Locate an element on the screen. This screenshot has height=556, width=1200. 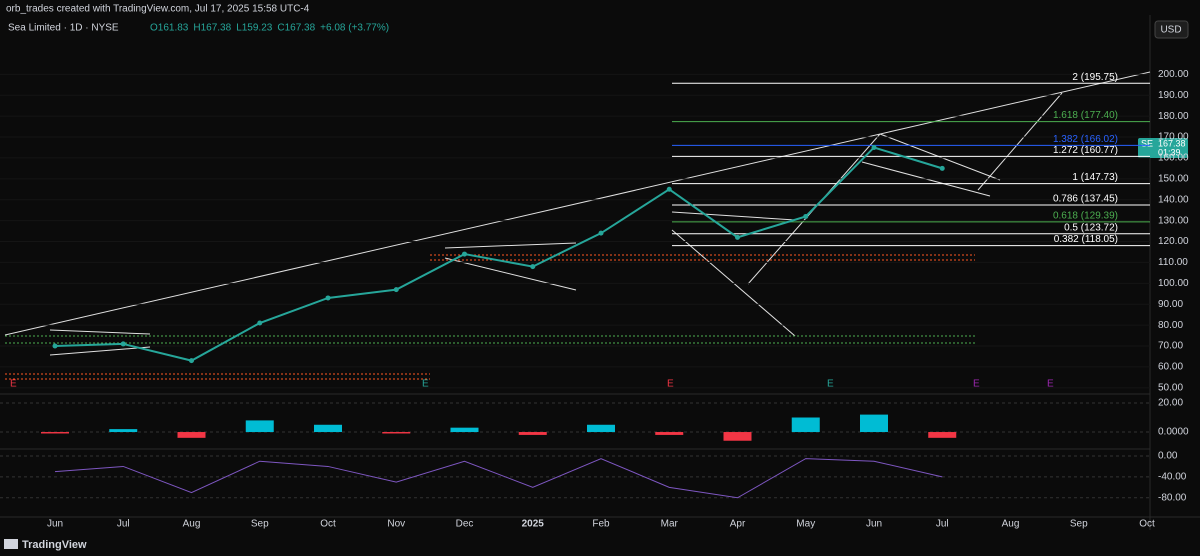
y-tick-label: 0.00 is located at coordinates (1168, 456).